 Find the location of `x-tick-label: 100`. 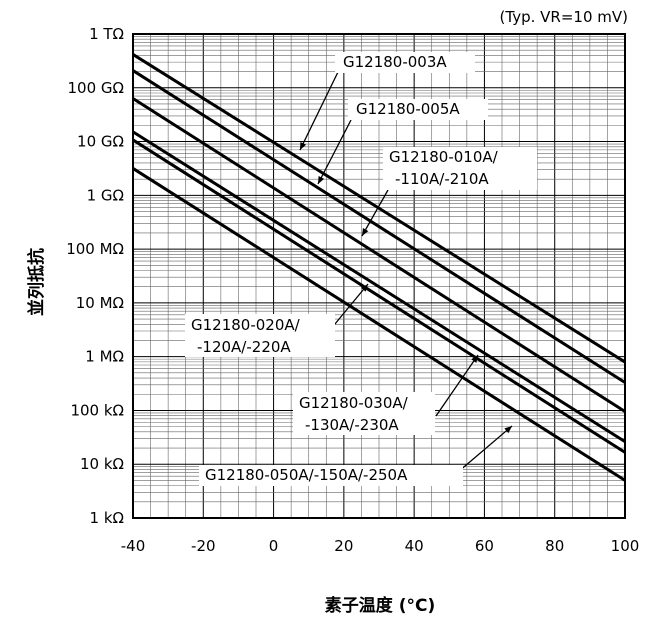

x-tick-label: 100 is located at coordinates (625, 546).